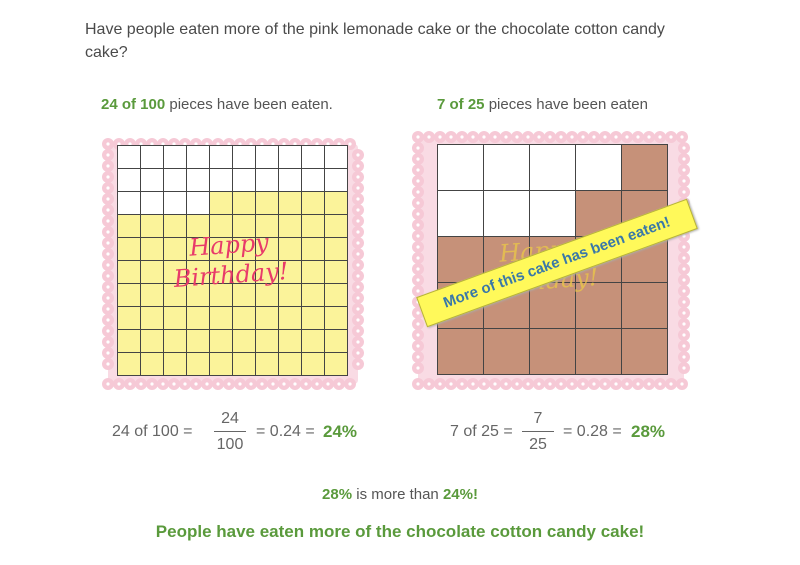 The image size is (800, 565). I want to click on cake2-frac-bar, so click(538, 431).